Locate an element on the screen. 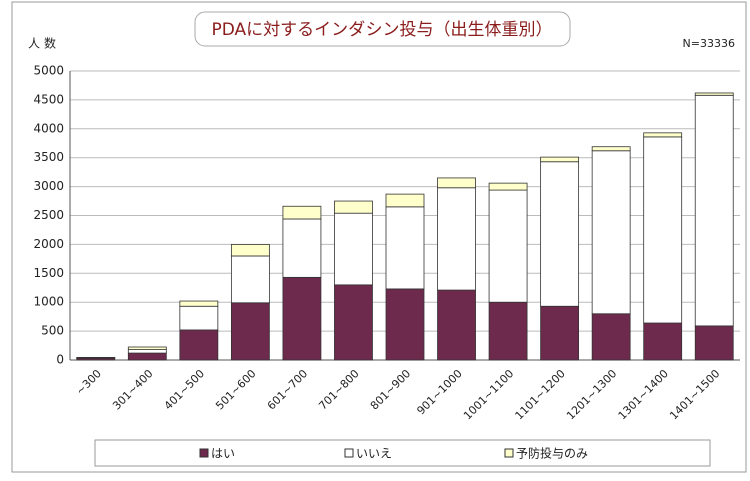  y-tick-label: 500 is located at coordinates (52, 331).